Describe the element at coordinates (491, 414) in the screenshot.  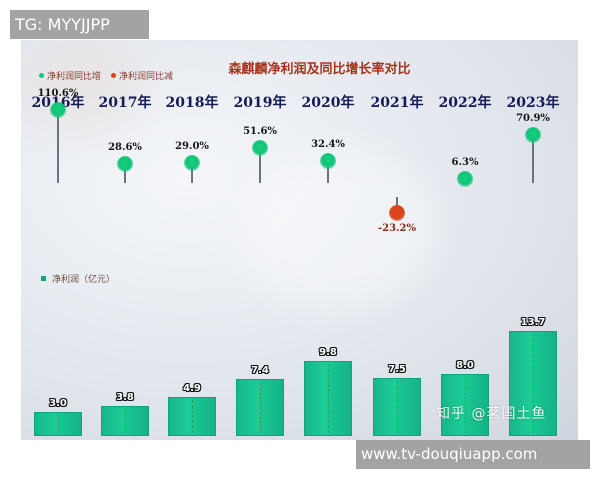
I see `source-watermark: 知乎 @茗国土鱼` at that location.